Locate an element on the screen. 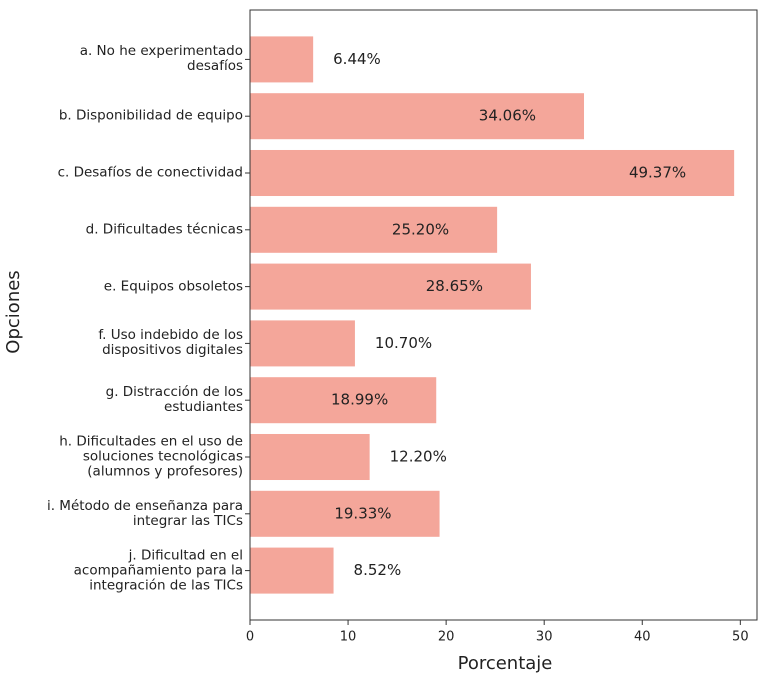 The width and height of the screenshot is (768, 691). value-label: 10.70% is located at coordinates (403, 343).